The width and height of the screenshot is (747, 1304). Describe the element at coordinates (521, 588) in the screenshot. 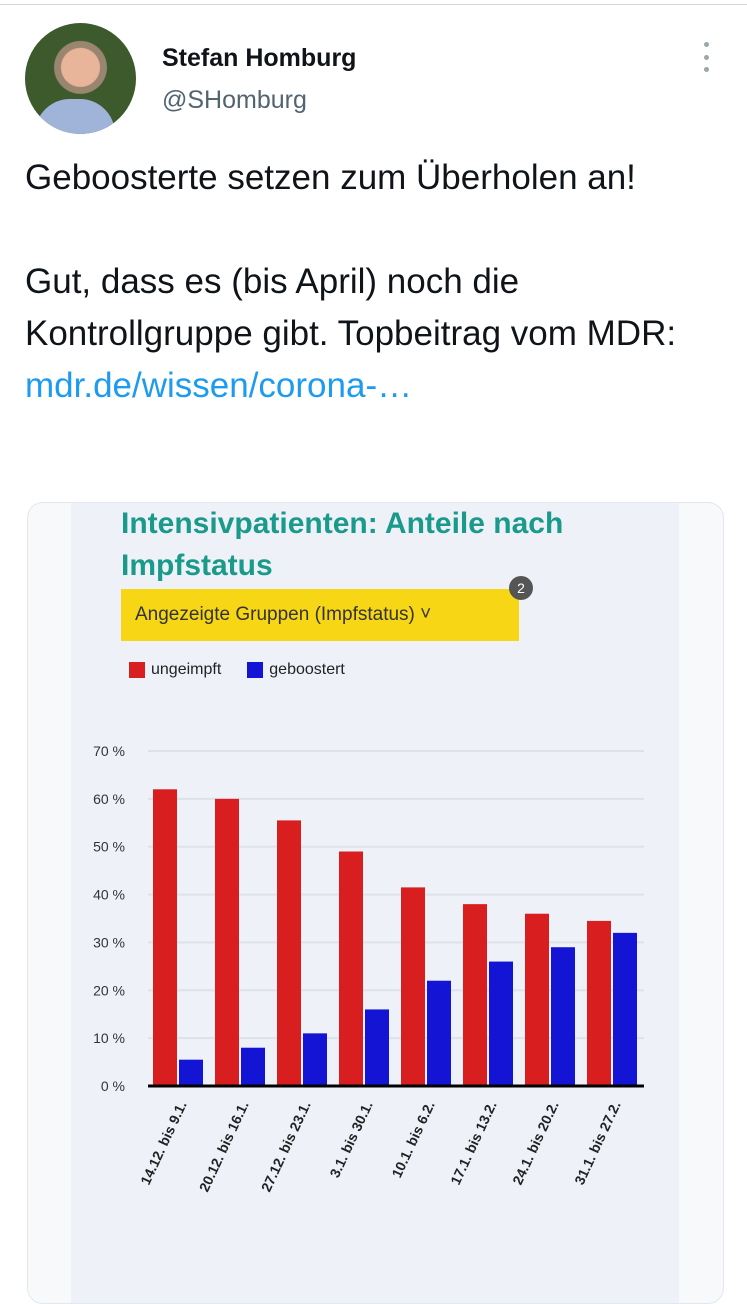

I see `notification-badge: 2` at that location.